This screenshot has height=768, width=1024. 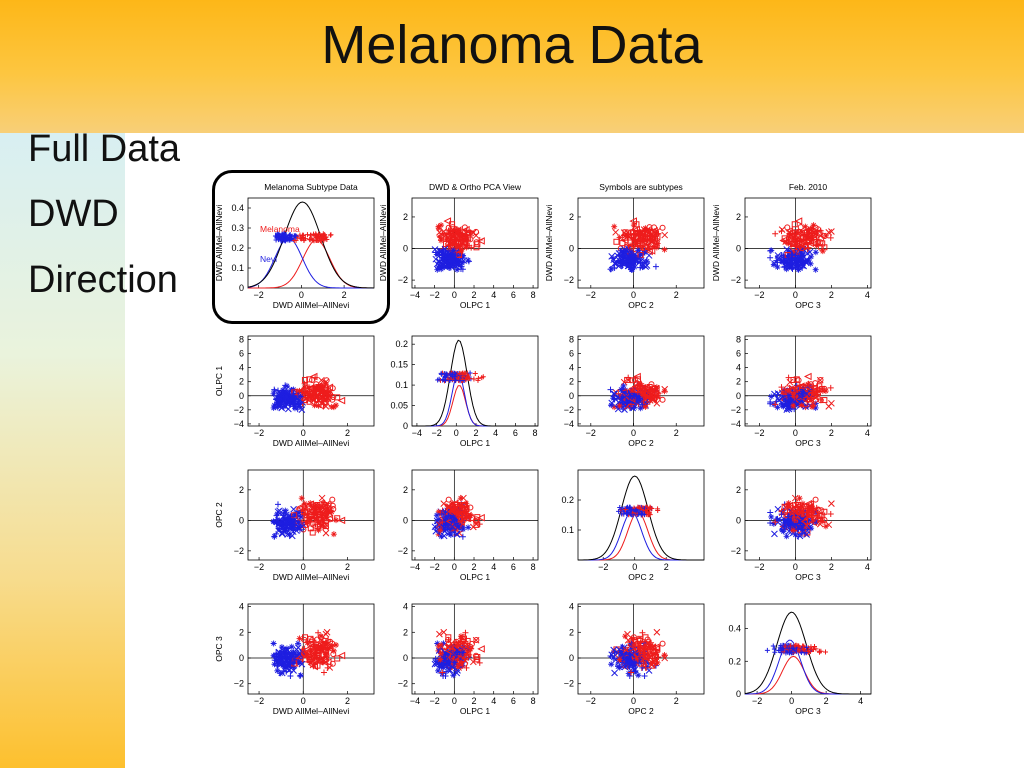 I want to click on slide-title: Melanoma Data, so click(x=512, y=45).